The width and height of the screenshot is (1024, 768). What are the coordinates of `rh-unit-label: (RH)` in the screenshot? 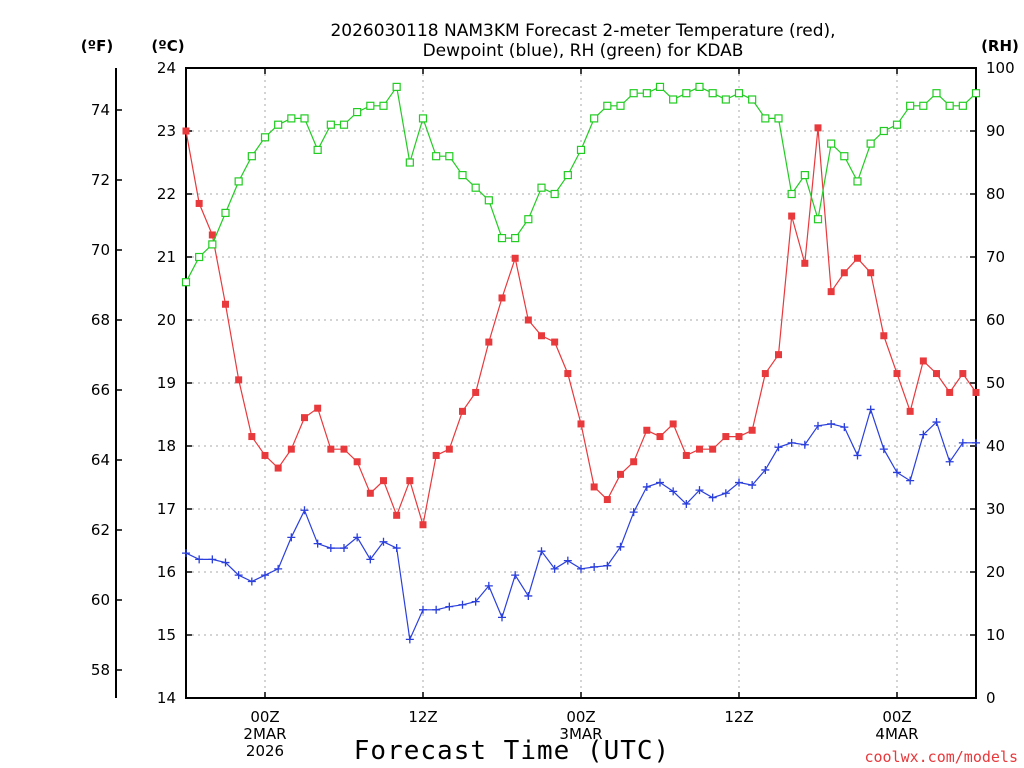 It's located at (1000, 46).